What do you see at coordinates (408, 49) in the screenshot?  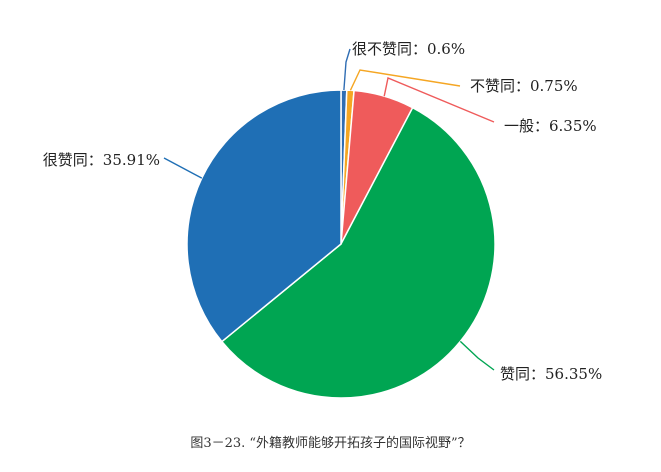 I see `slice-label-1: 很不赞同：0.6%` at bounding box center [408, 49].